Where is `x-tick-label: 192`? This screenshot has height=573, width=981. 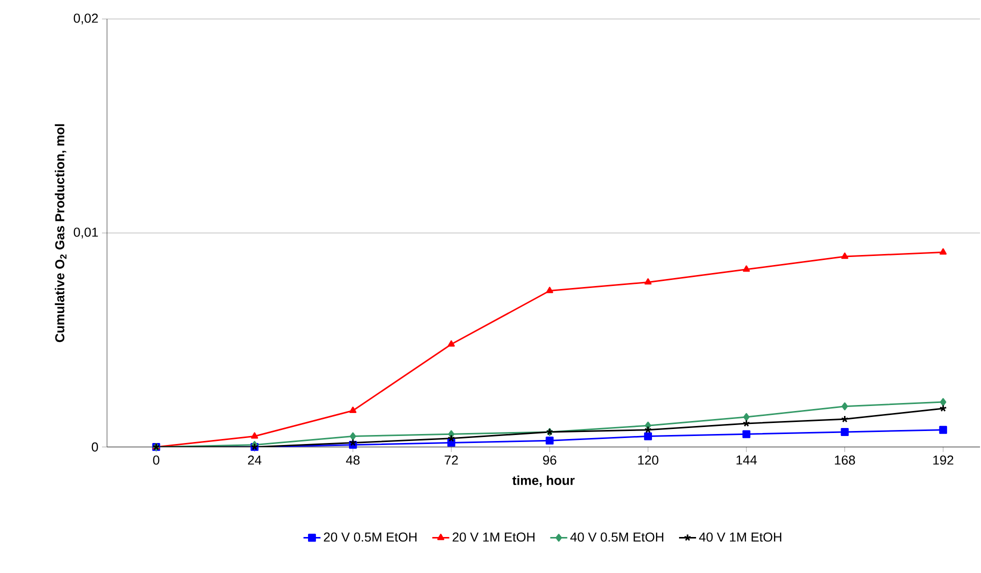 x-tick-label: 192 is located at coordinates (943, 460).